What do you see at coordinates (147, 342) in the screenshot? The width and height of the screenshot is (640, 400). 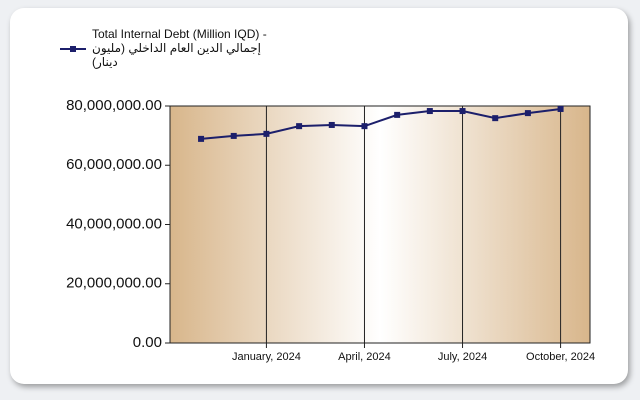 I see `y-tick-label: 0.00` at bounding box center [147, 342].